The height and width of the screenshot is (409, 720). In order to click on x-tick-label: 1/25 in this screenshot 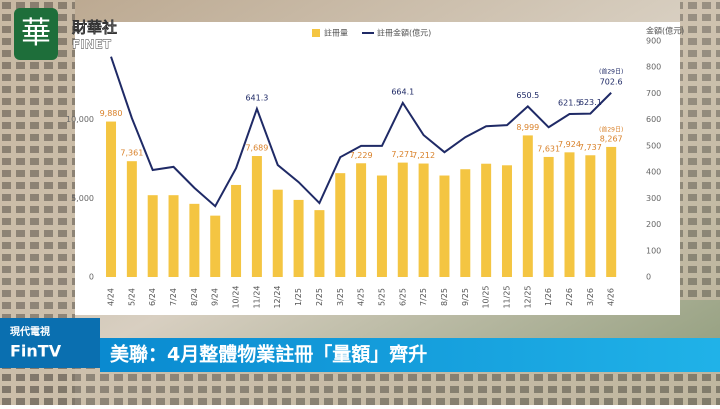, I will do `click(298, 297)`.